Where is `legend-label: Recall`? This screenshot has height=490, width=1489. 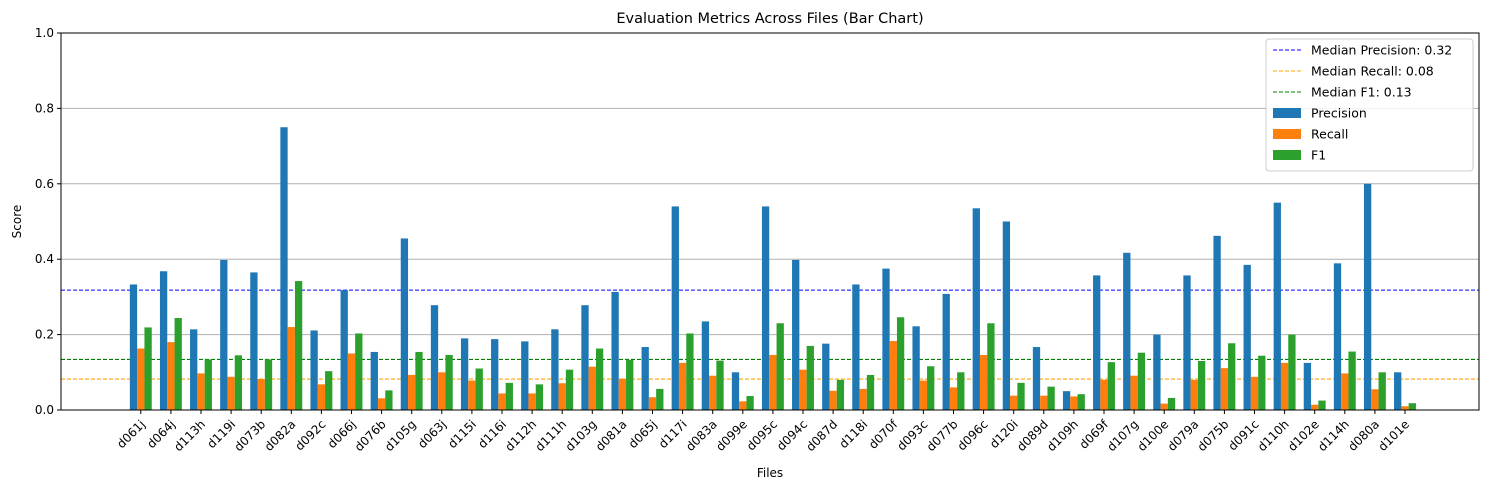 legend-label: Recall is located at coordinates (1329, 134).